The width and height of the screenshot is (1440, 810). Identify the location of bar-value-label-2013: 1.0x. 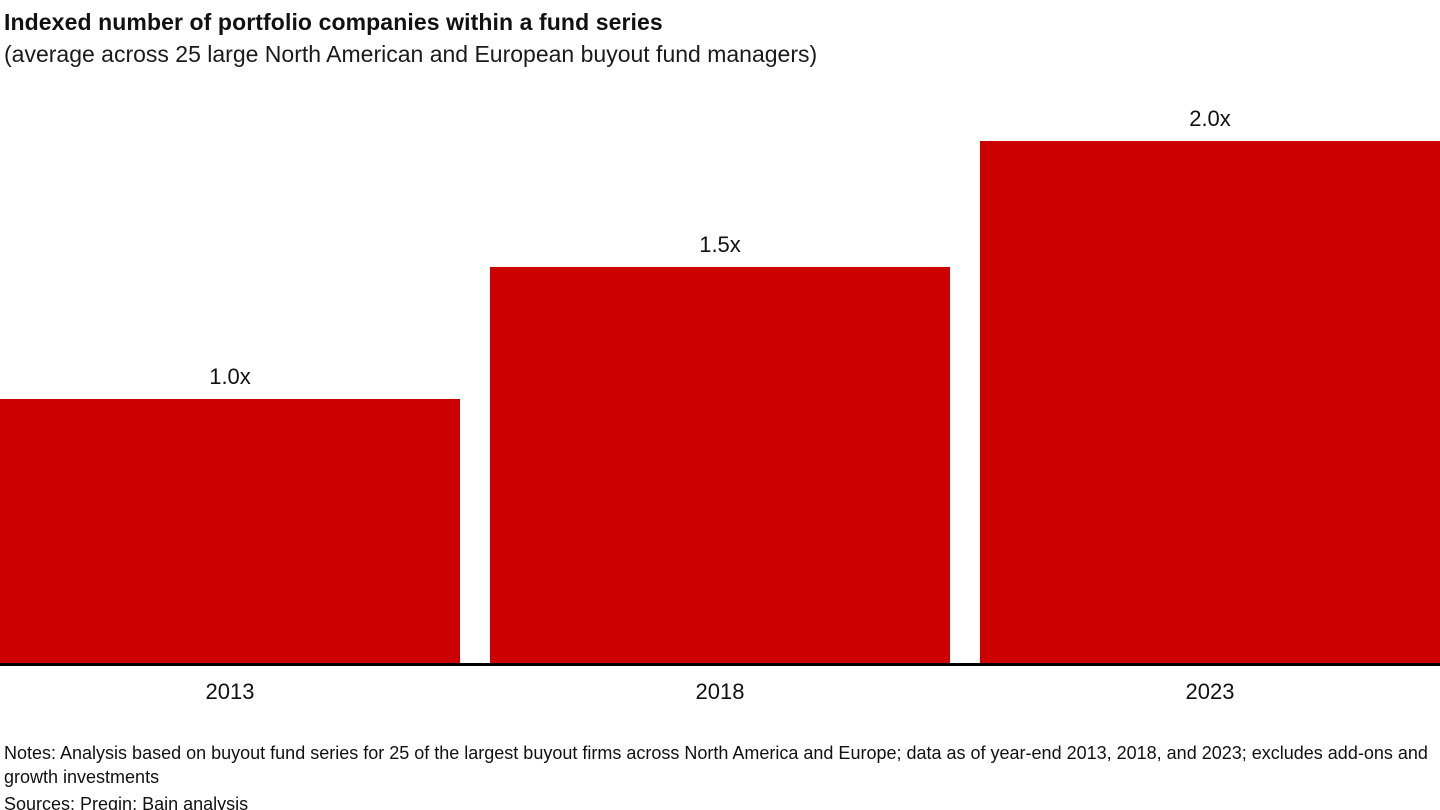
(230, 377).